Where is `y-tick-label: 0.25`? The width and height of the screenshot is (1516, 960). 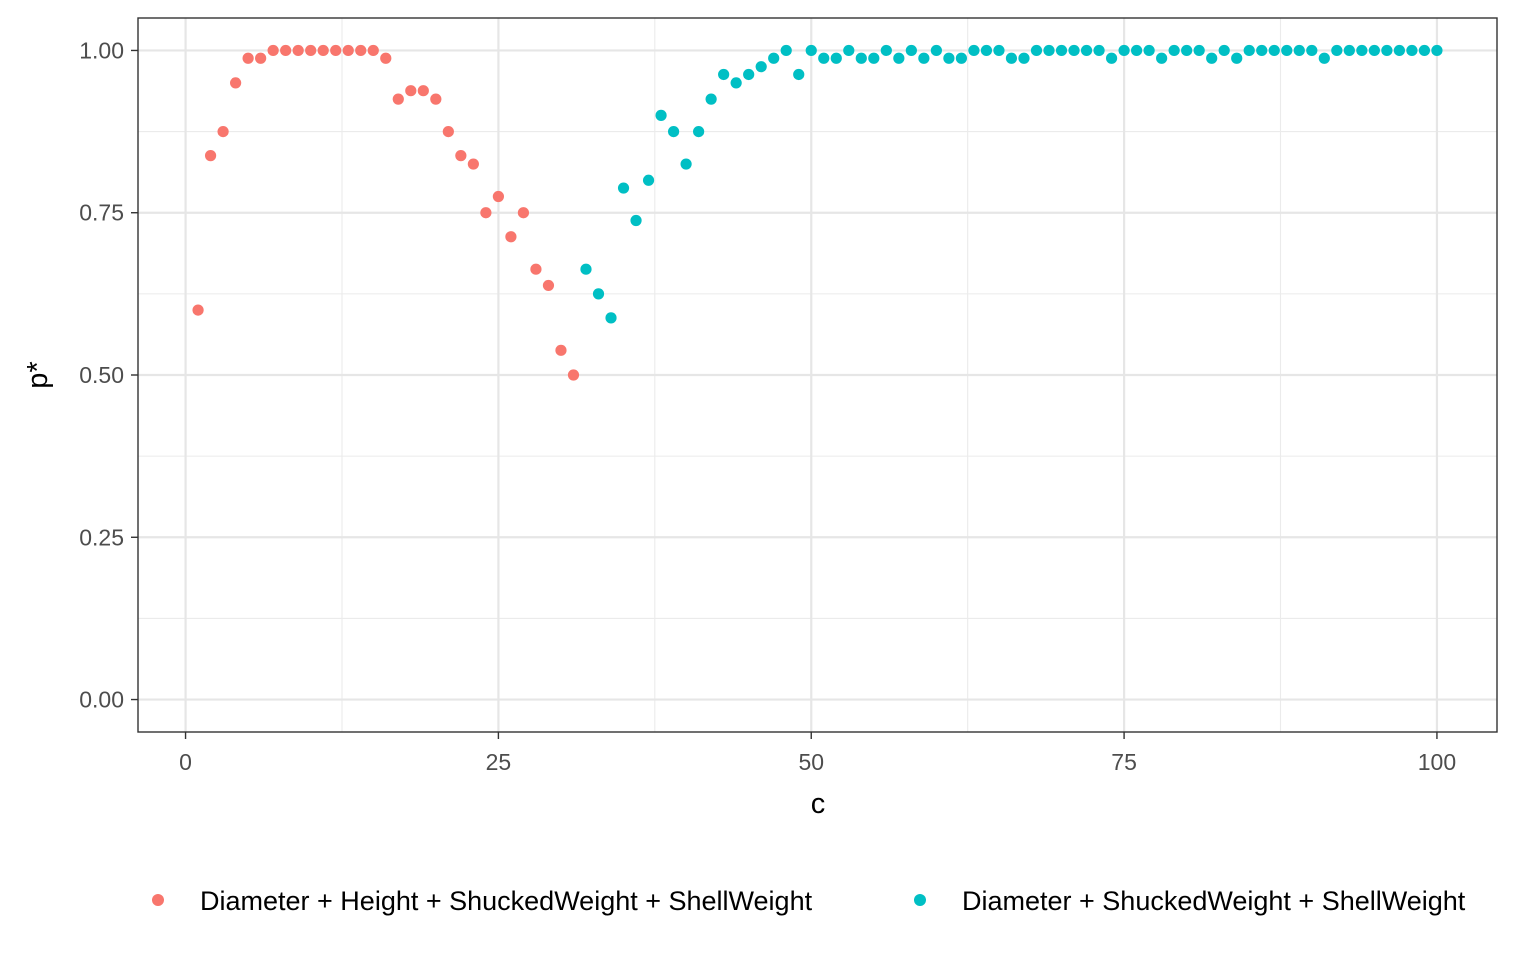 y-tick-label: 0.25 is located at coordinates (101, 537).